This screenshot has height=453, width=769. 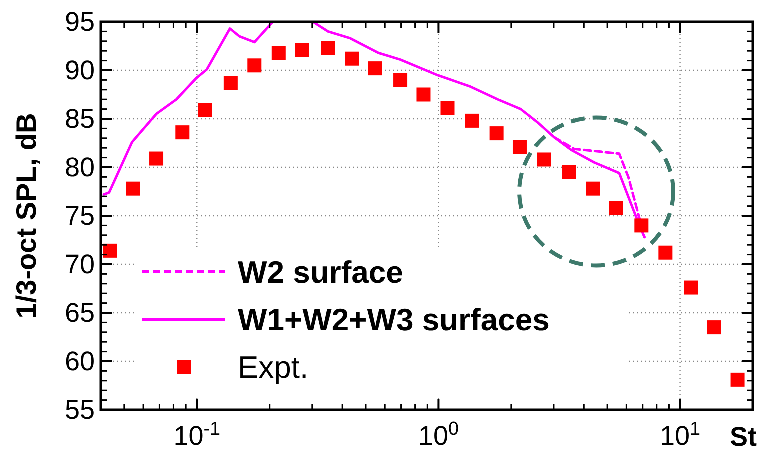 What do you see at coordinates (197, 434) in the screenshot?
I see `x-tick-label: 10$^{-1}$` at bounding box center [197, 434].